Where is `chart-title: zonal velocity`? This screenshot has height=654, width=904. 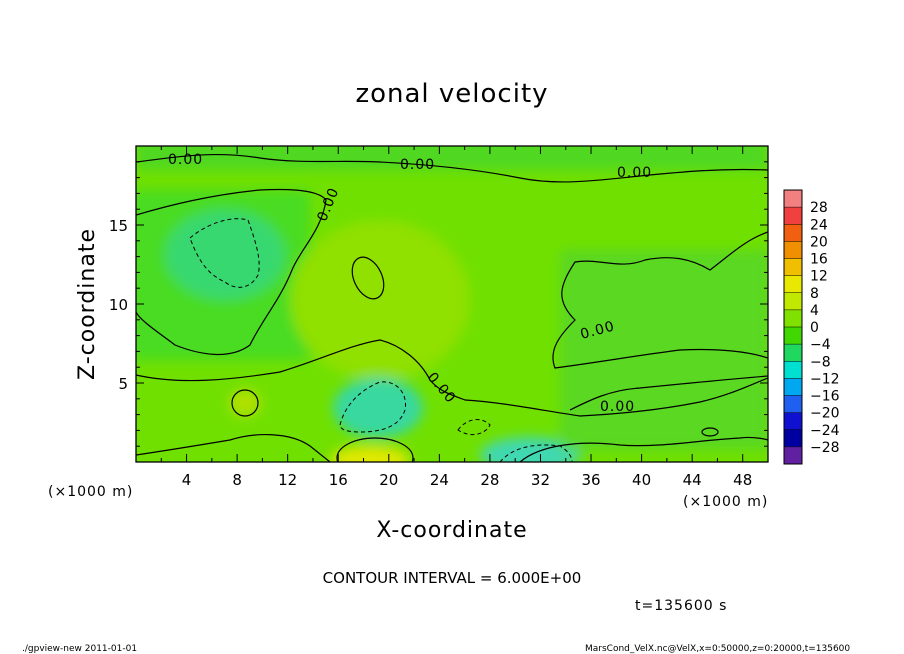
chart-title: zonal velocity is located at coordinates (451, 94).